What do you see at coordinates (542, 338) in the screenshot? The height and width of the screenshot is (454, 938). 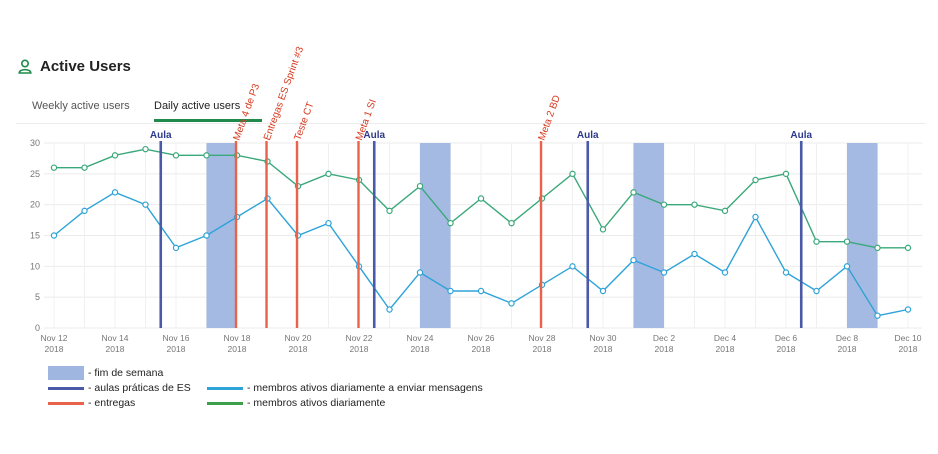 I see `x-tick-label: Nov 28` at bounding box center [542, 338].